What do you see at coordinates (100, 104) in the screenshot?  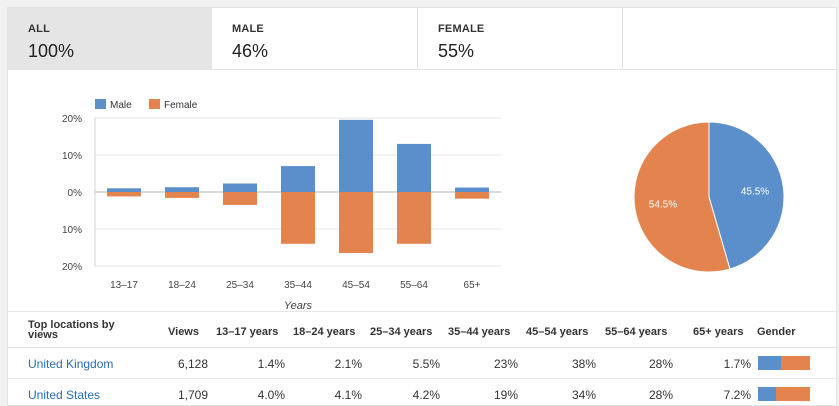 I see `legend-male-swatch` at bounding box center [100, 104].